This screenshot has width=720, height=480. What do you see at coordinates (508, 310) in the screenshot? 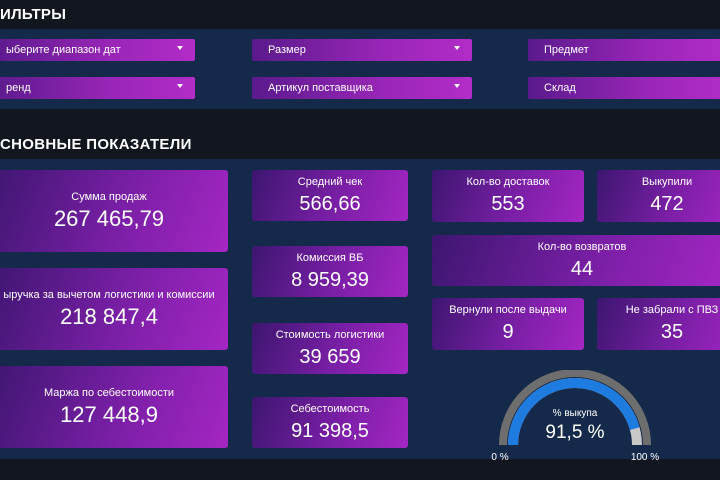
I see `card-returned-after-label: Вернули после выдачи` at bounding box center [508, 310].